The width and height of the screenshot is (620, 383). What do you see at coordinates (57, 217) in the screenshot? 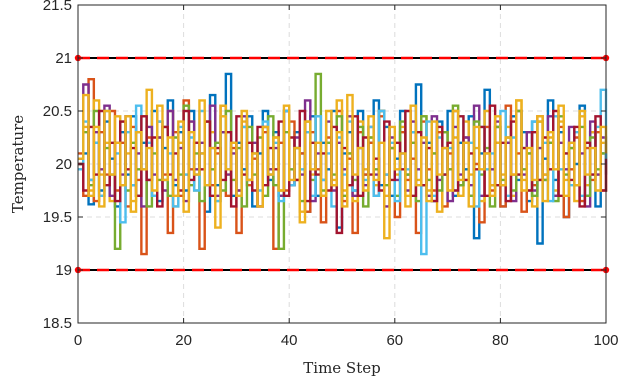
I see `y-tick-label: 19.5` at bounding box center [57, 217].